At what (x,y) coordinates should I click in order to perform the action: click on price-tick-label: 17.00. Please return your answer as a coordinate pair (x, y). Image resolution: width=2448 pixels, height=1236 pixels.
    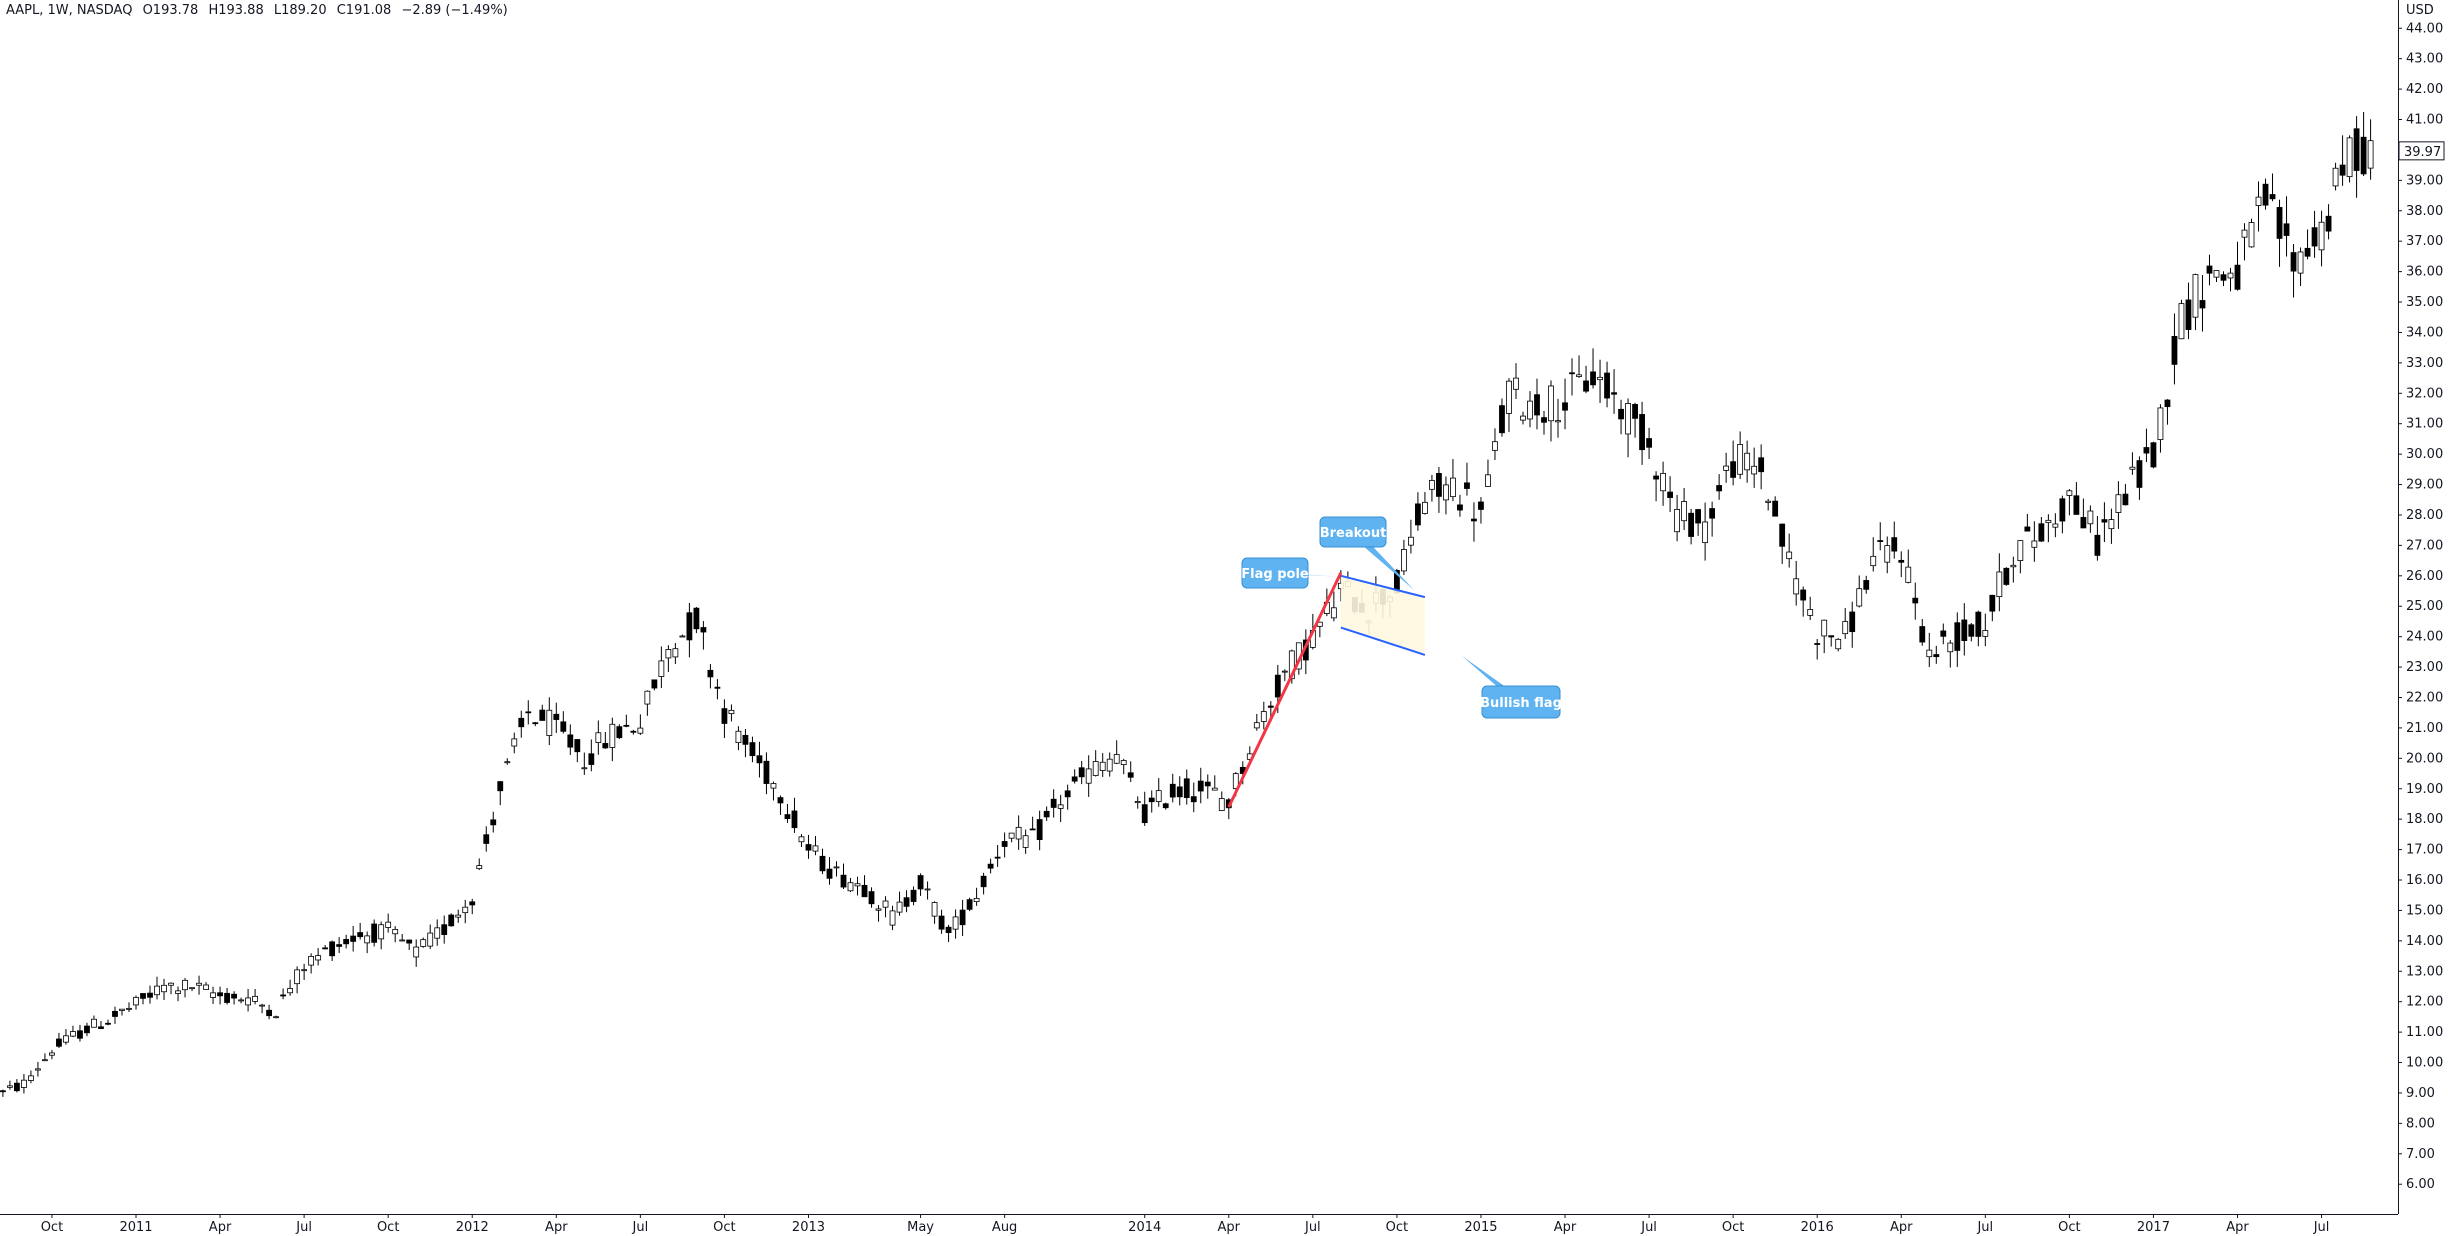
    Looking at the image, I should click on (2424, 850).